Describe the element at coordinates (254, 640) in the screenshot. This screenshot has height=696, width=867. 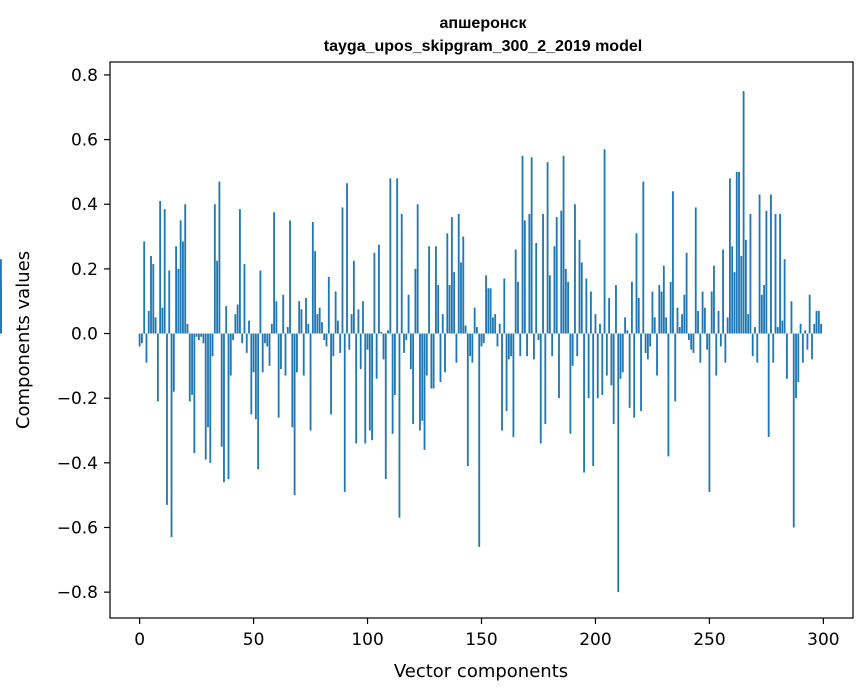
I see `x-tick-label: 50` at that location.